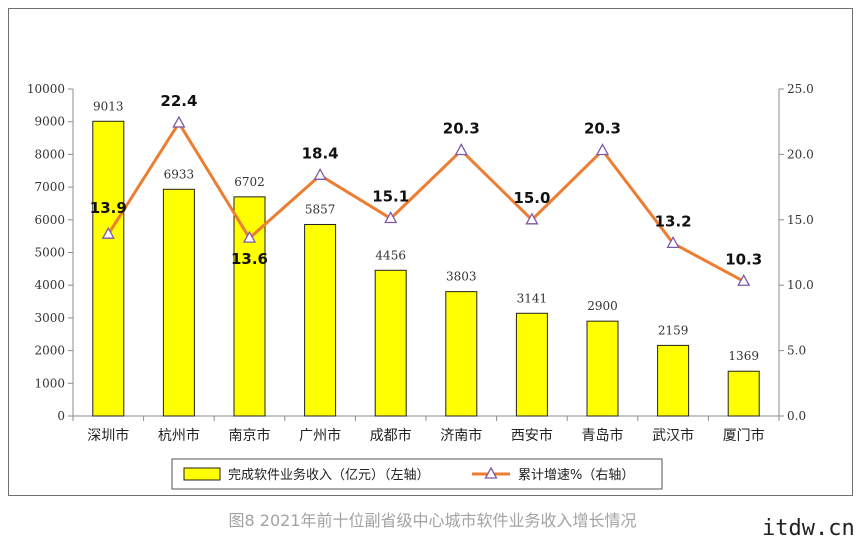  What do you see at coordinates (108, 435) in the screenshot?
I see `x-tick-label: 深圳市` at bounding box center [108, 435].